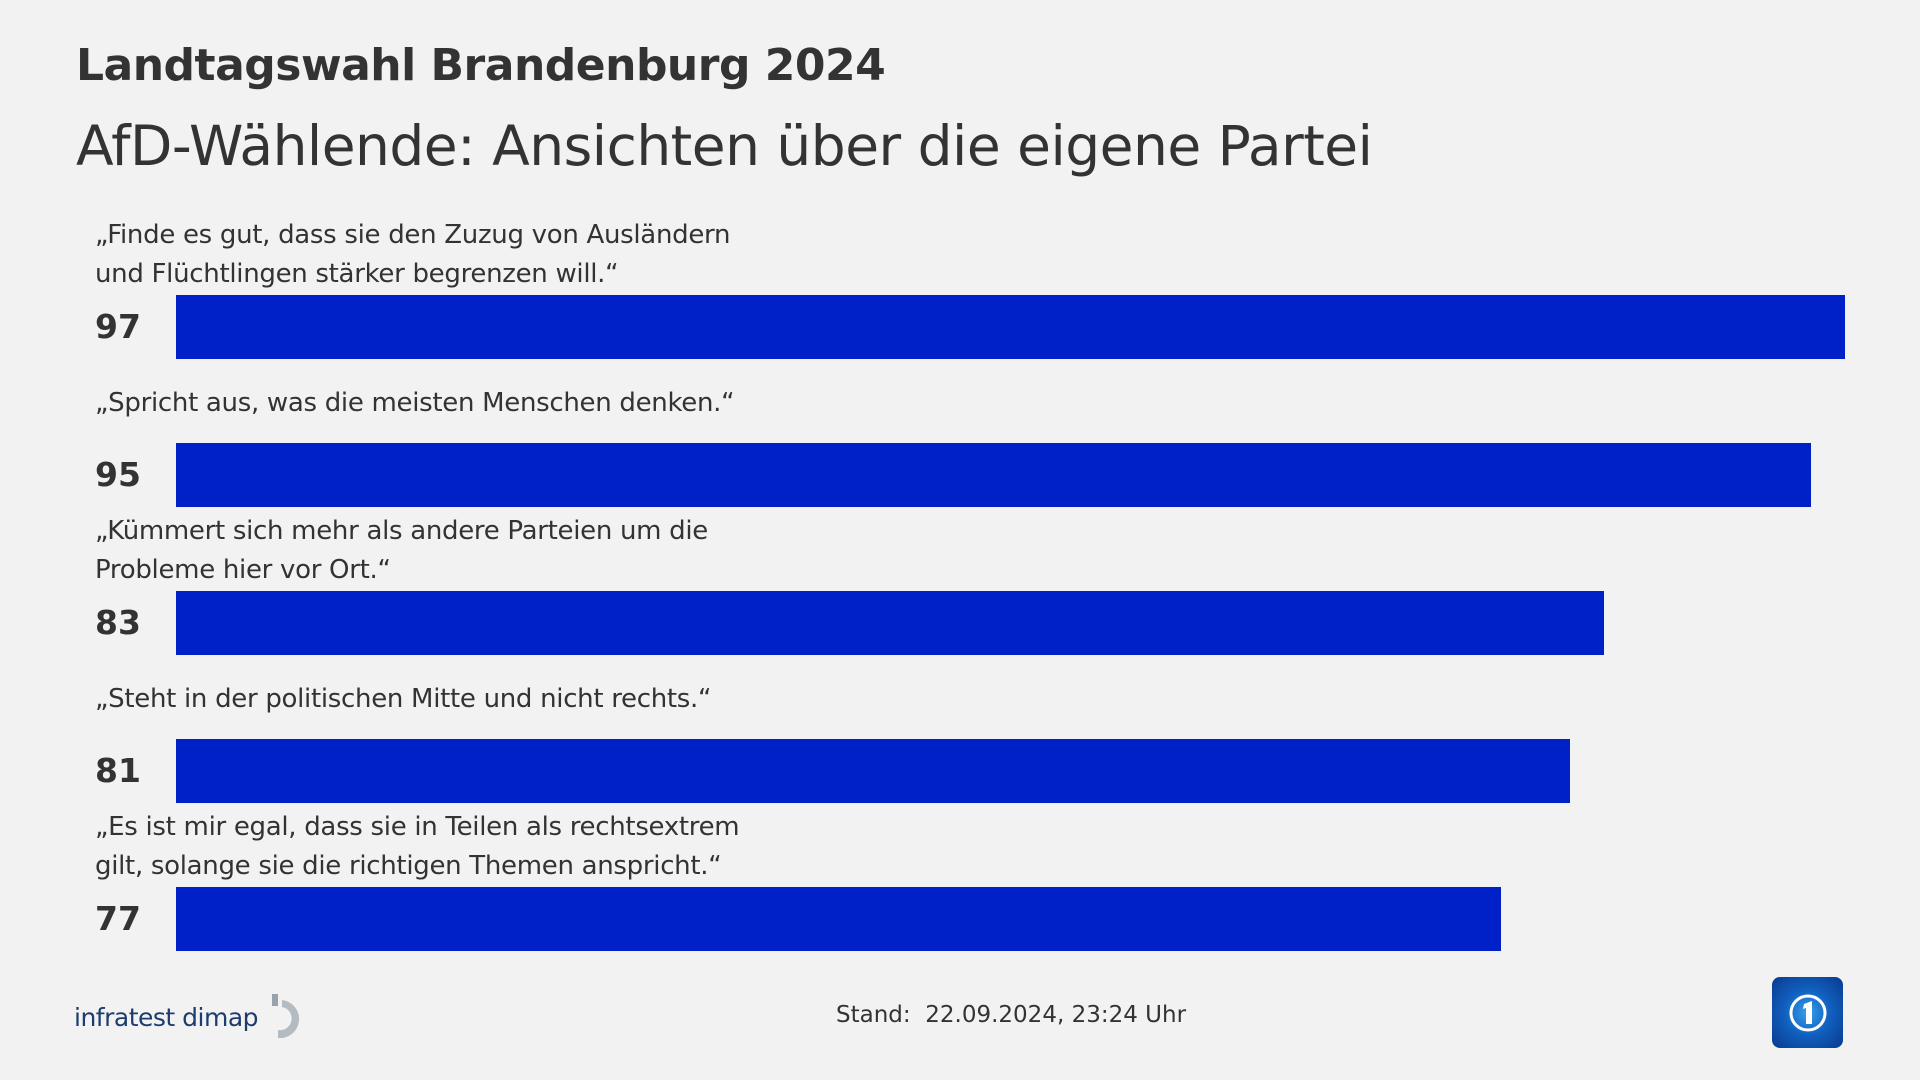 Image resolution: width=1920 pixels, height=1080 pixels. Describe the element at coordinates (481, 65) in the screenshot. I see `chart-title: Landtagswahl Brandenburg 2024` at that location.